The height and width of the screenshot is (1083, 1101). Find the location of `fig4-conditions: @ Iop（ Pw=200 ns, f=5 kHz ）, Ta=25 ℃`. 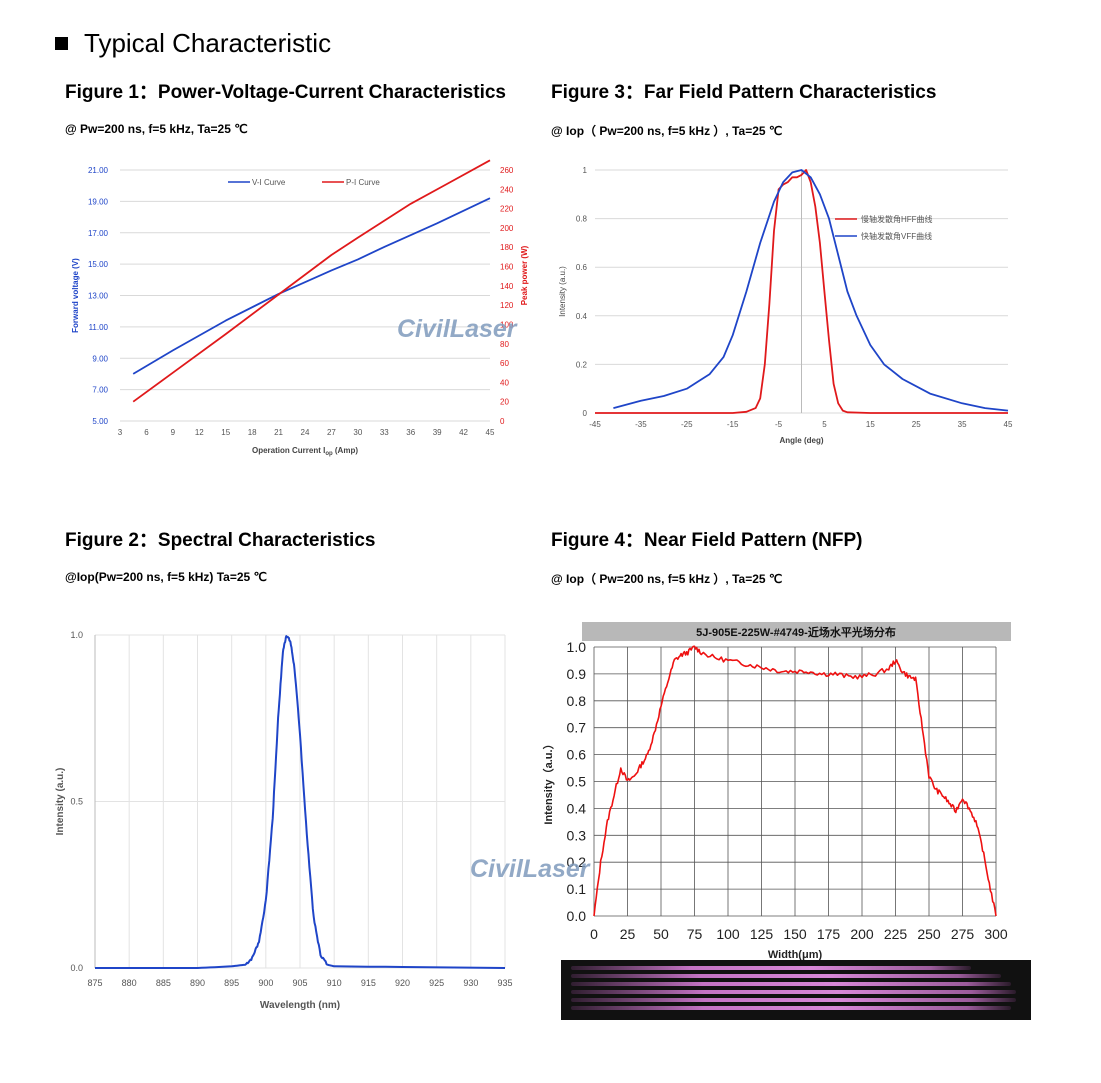

fig4-conditions: @ Iop（ Pw=200 ns, f=5 kHz ）, Ta=25 ℃ is located at coordinates (667, 579).